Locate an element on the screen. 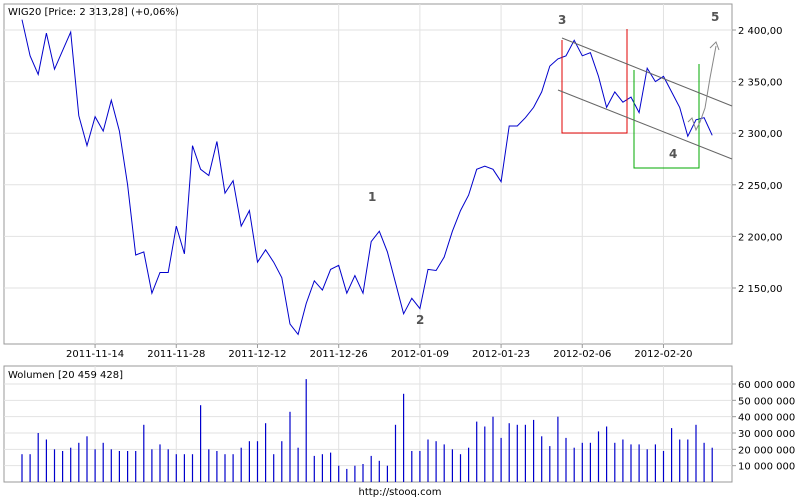 The height and width of the screenshot is (500, 800). volume-y-tick-label: 30 000 000 is located at coordinates (766, 434).